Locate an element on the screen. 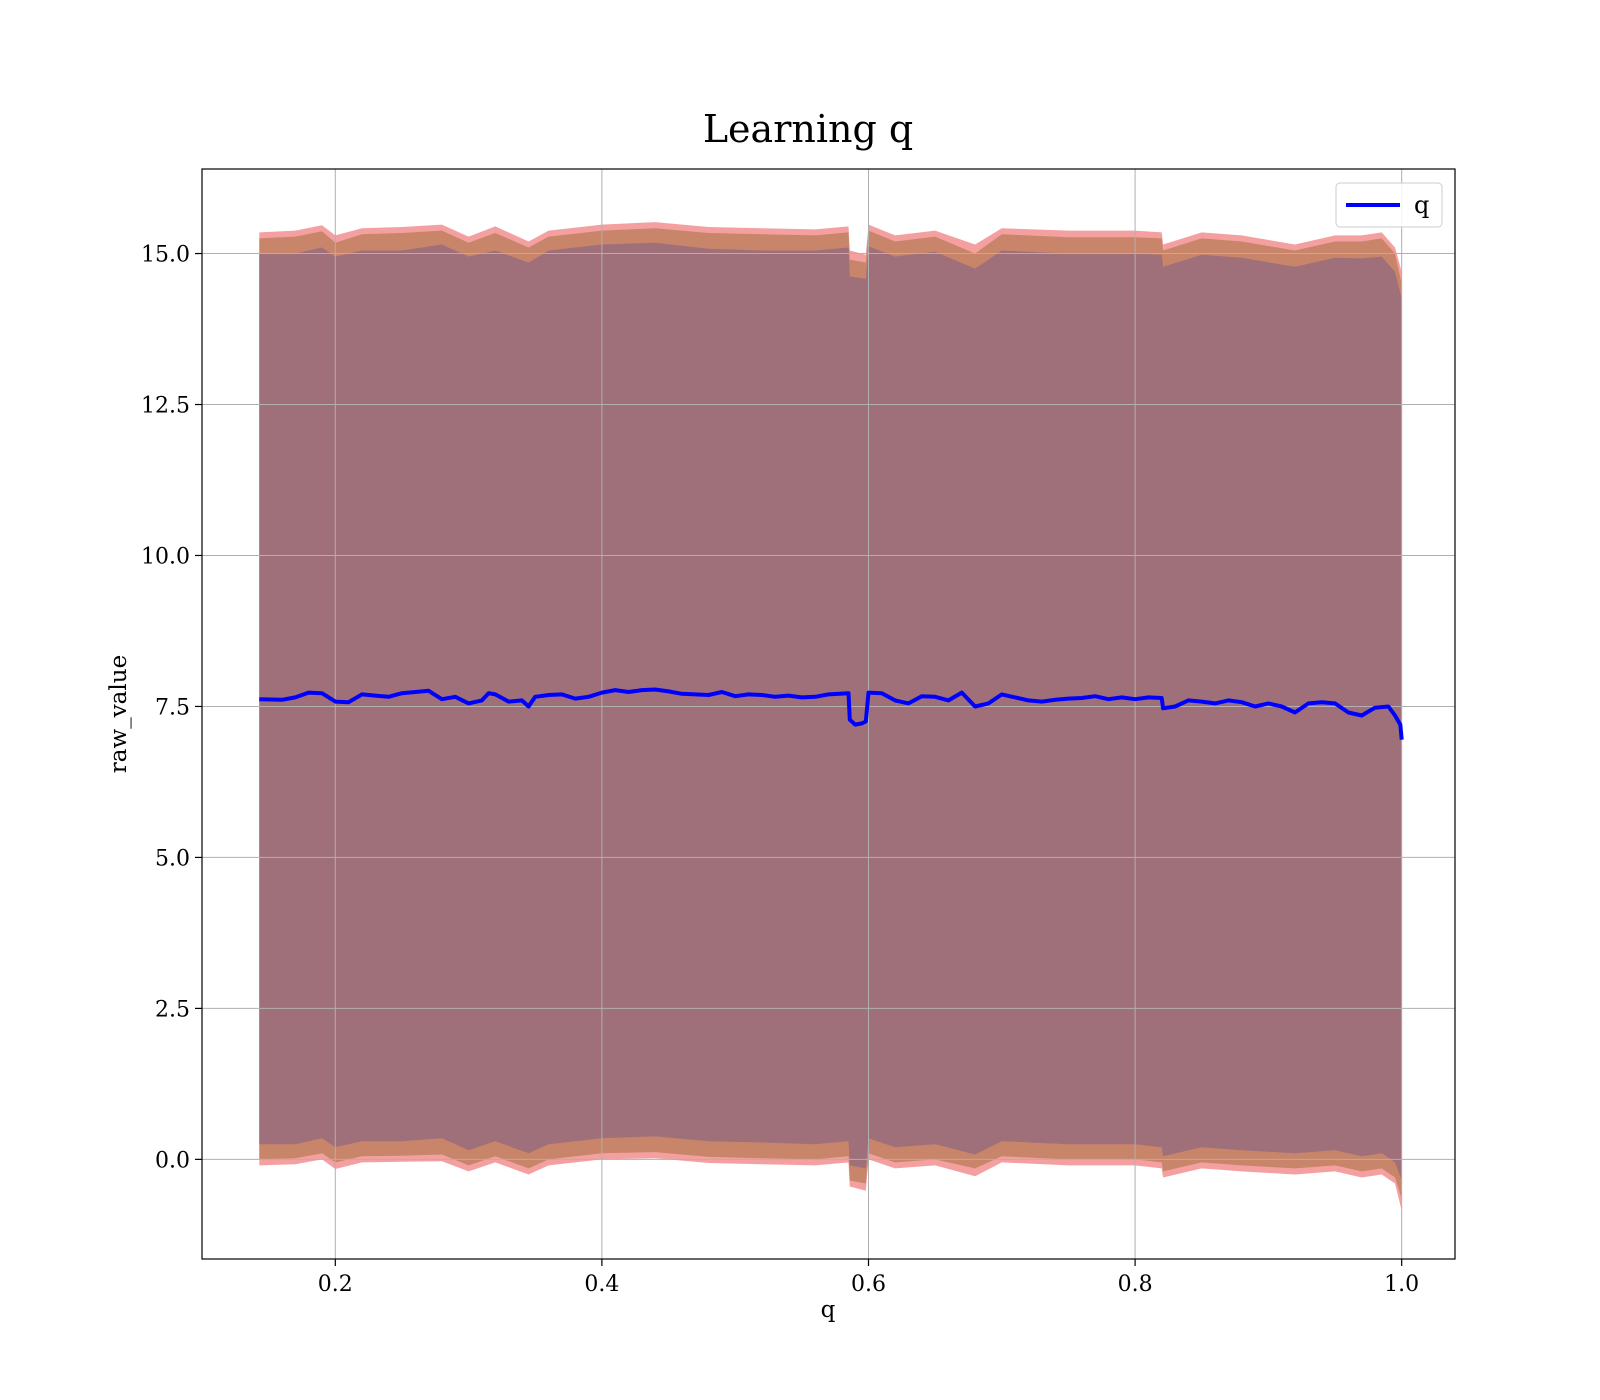 The height and width of the screenshot is (1400, 1600). legend: q is located at coordinates (1389, 205).